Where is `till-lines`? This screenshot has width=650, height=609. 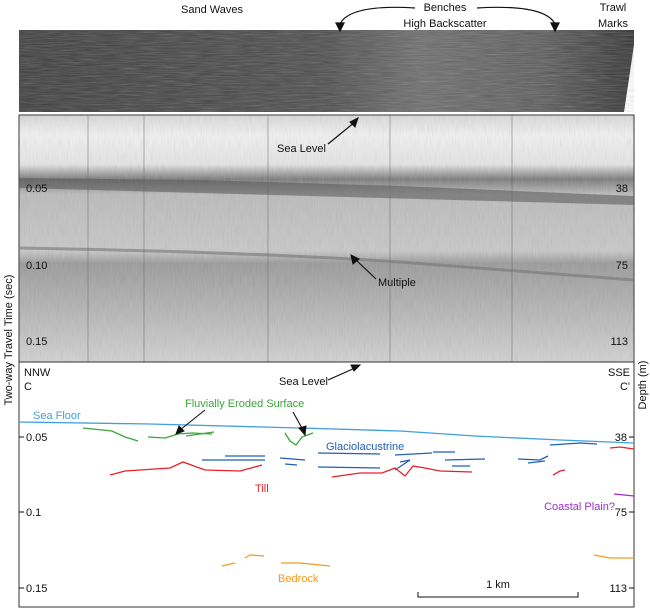
till-lines is located at coordinates (372, 462).